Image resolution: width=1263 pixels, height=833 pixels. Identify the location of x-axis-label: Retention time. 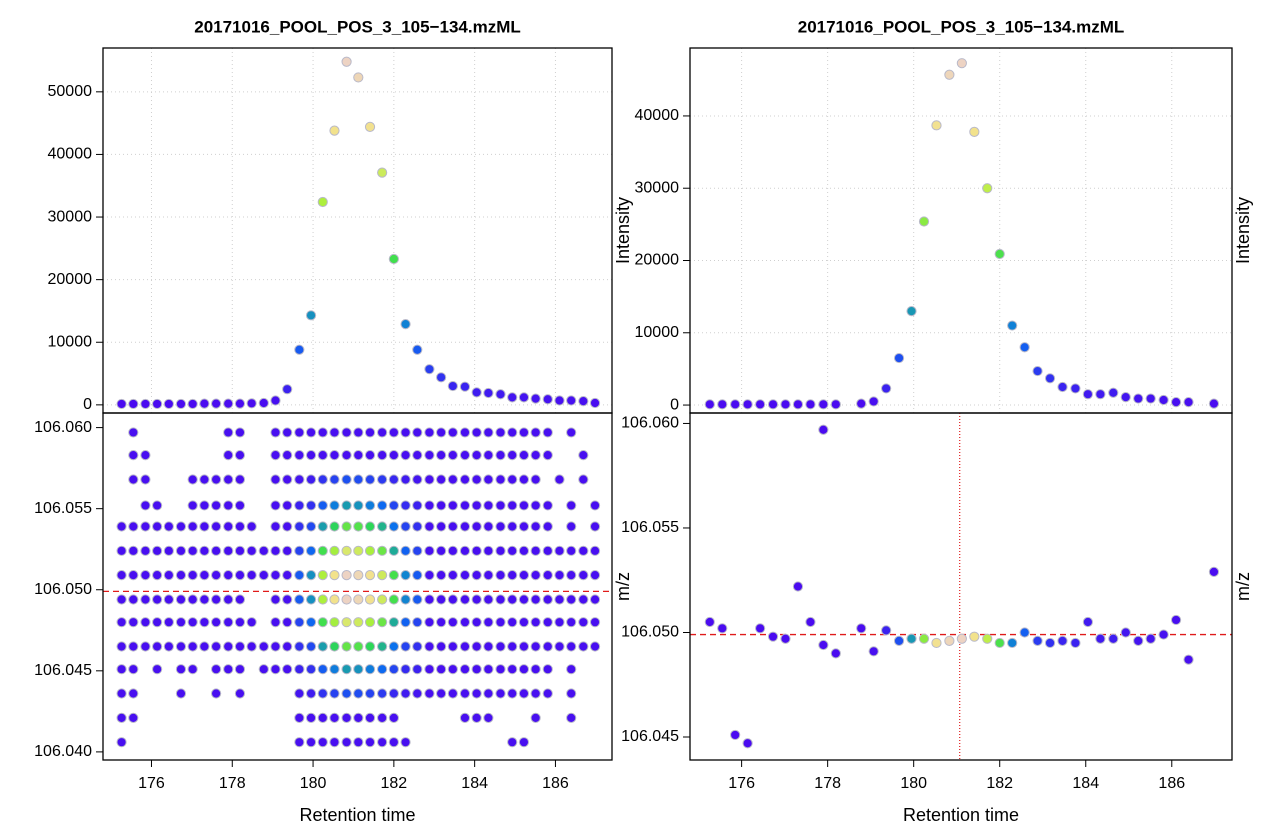
(357, 815).